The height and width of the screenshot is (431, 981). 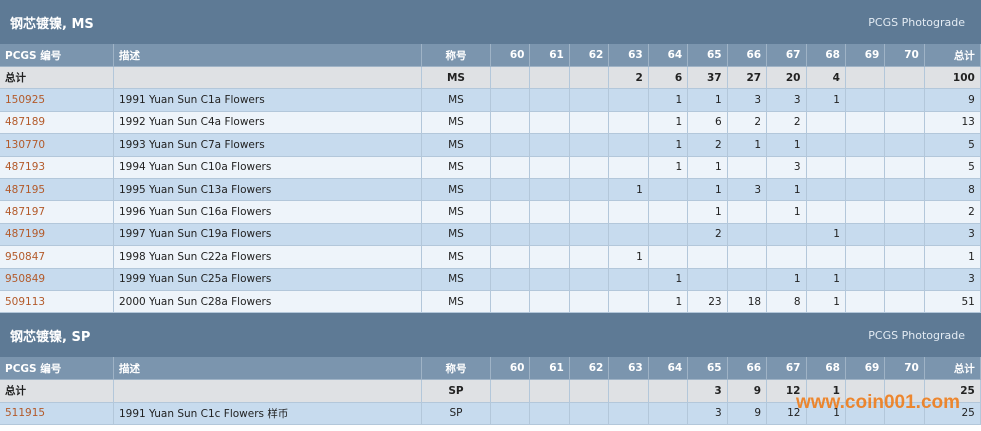 I want to click on pcgs-number-link: 487193, so click(x=57, y=167).